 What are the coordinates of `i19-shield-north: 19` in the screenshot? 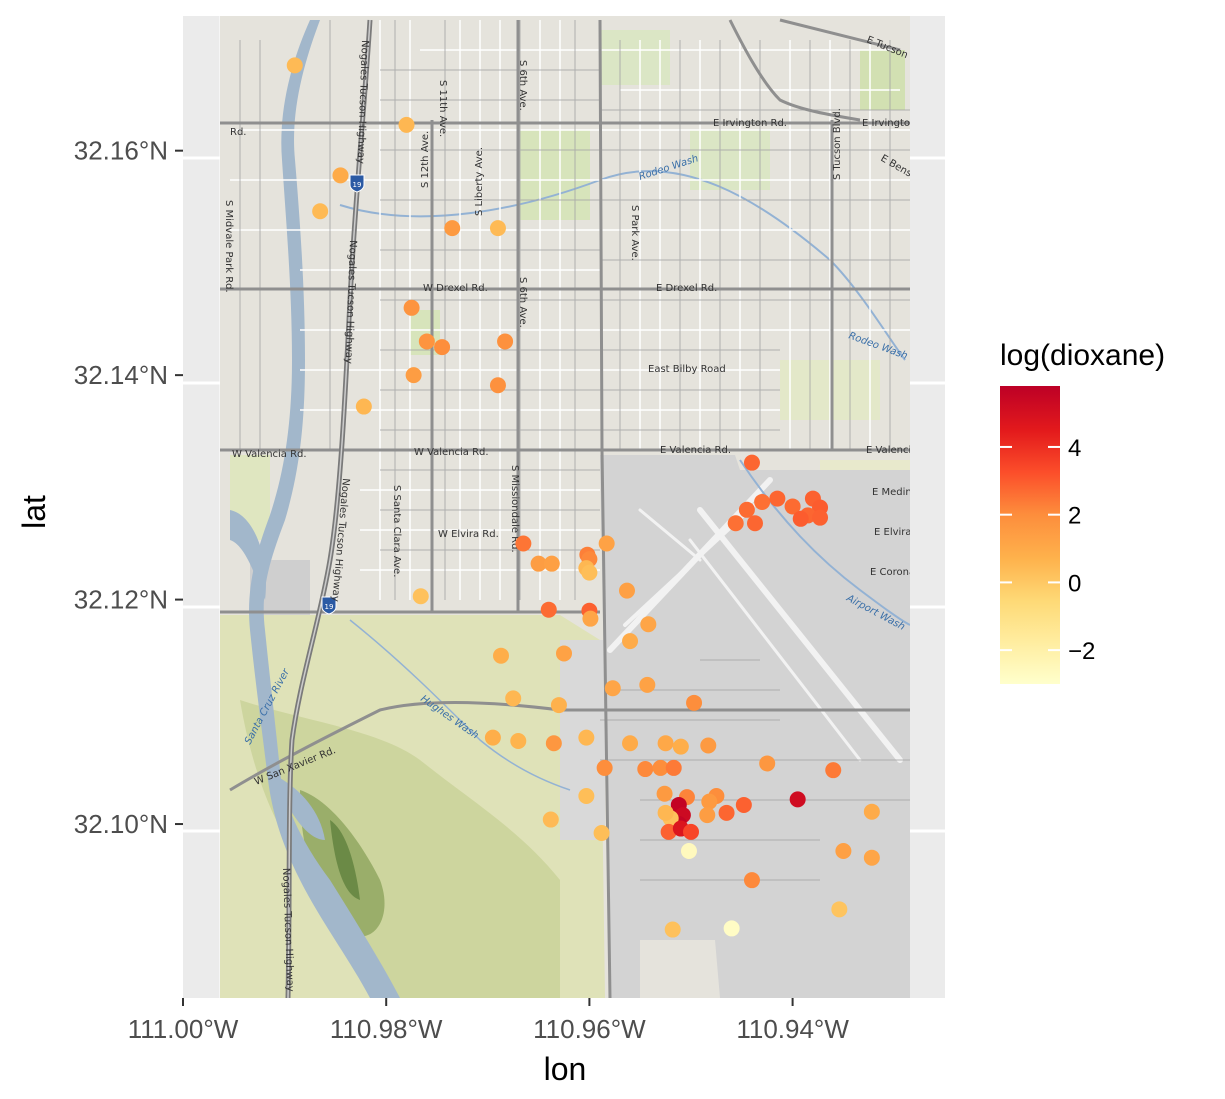 It's located at (357, 183).